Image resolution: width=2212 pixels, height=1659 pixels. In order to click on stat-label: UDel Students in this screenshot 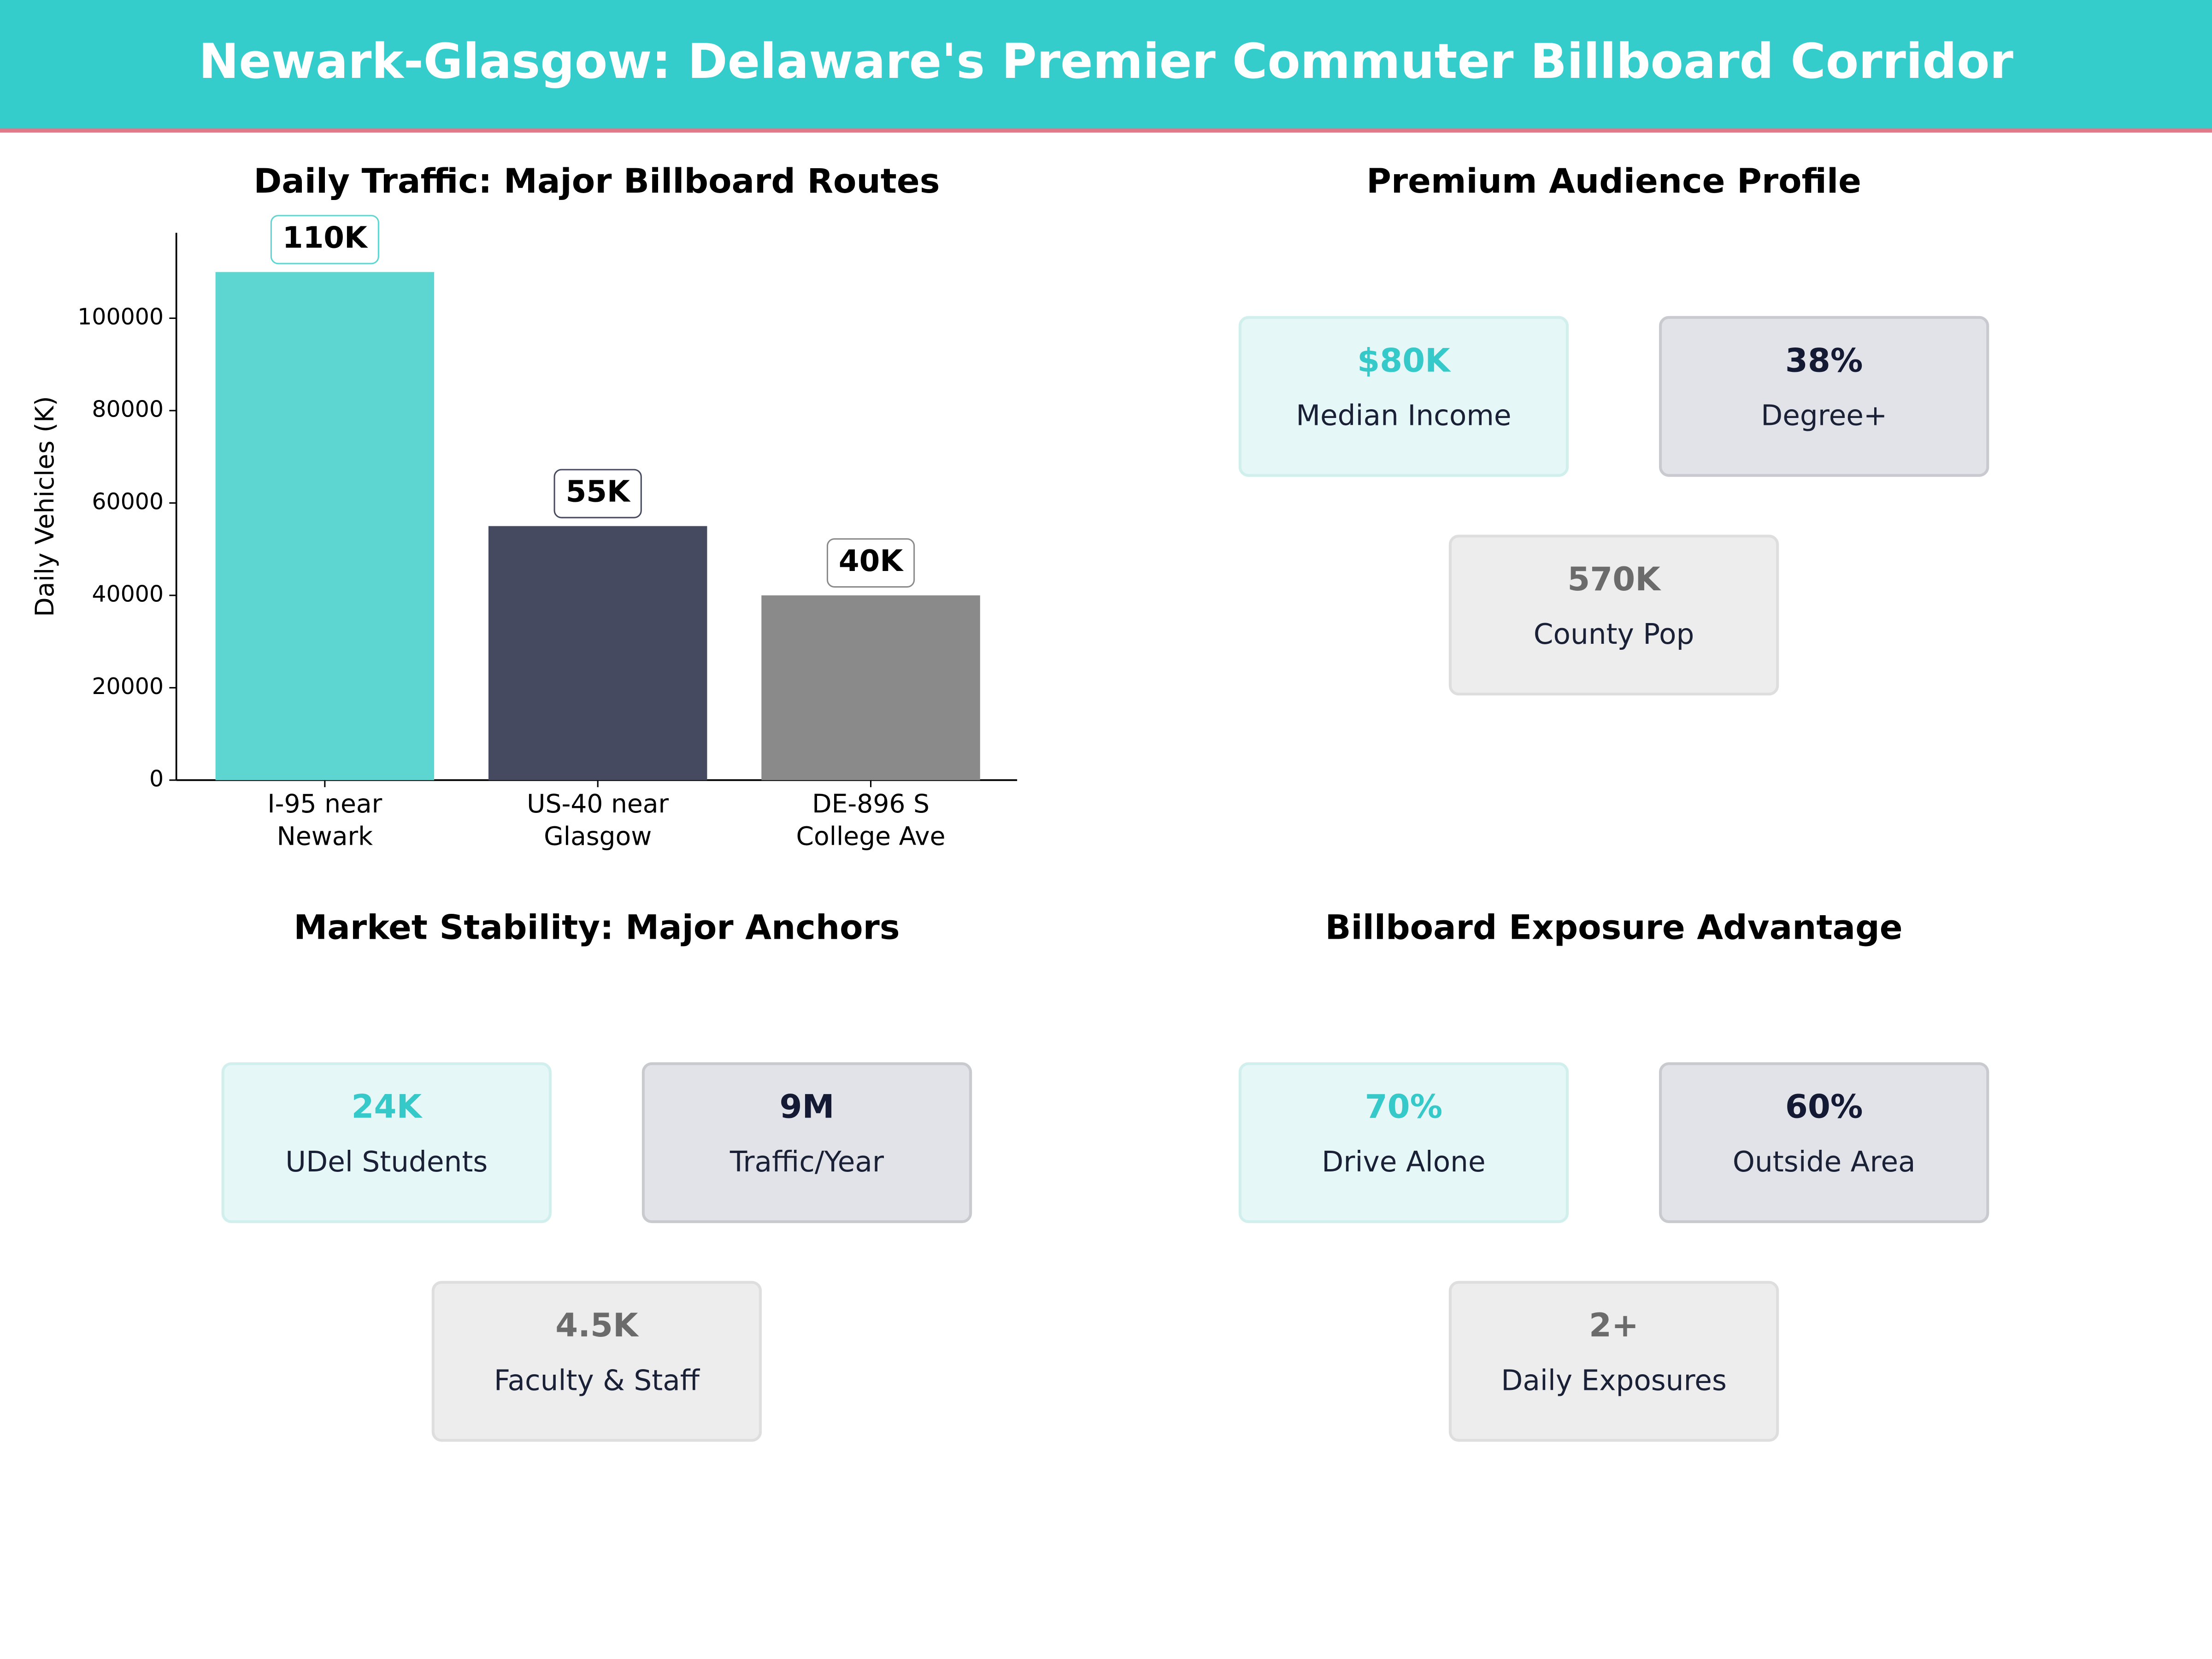, I will do `click(386, 1162)`.